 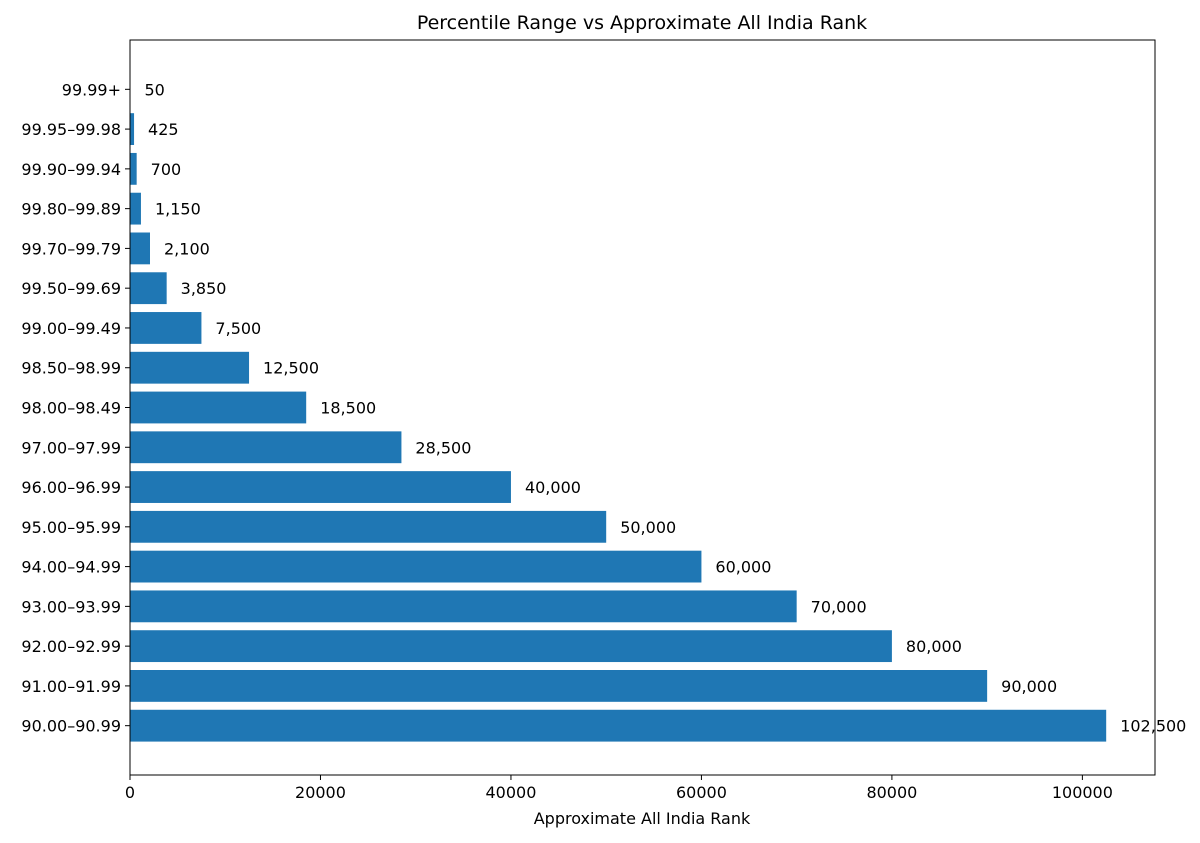 What do you see at coordinates (1153, 726) in the screenshot?
I see `data-label: 102,500` at bounding box center [1153, 726].